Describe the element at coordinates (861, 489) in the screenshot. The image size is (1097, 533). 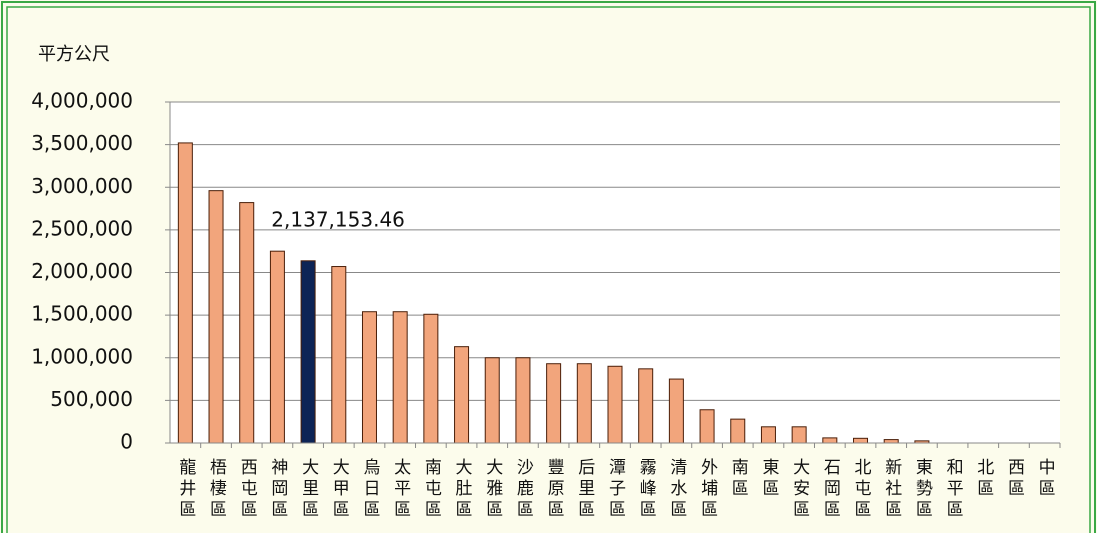
I see `x-tick-label: 北屯區` at that location.